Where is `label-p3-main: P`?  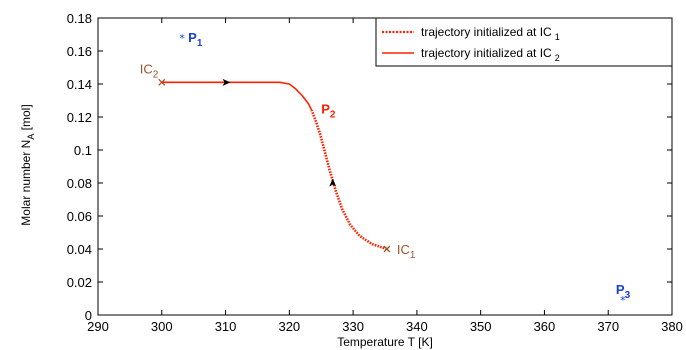
label-p3-main: P is located at coordinates (620, 289).